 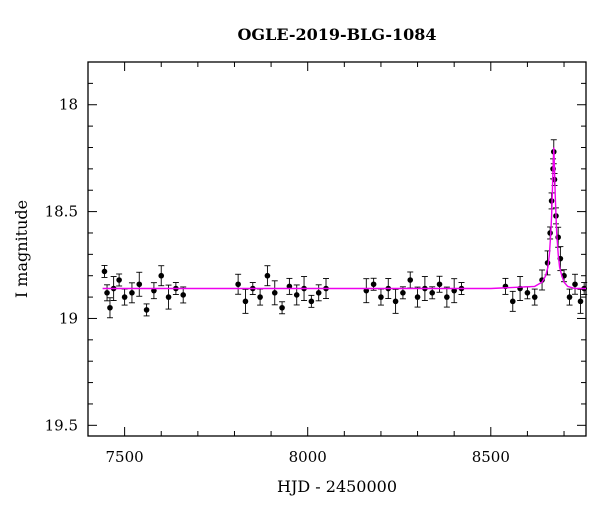 What do you see at coordinates (68, 318) in the screenshot?
I see `y-tick-label: 19` at bounding box center [68, 318].